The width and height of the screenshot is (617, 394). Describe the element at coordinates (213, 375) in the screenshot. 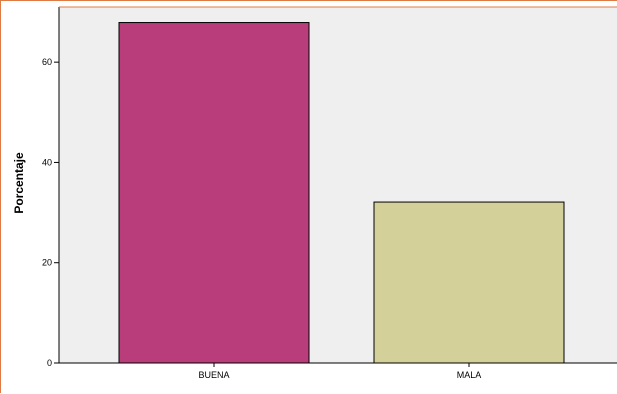

I see `x-tick-label: BUENA` at that location.